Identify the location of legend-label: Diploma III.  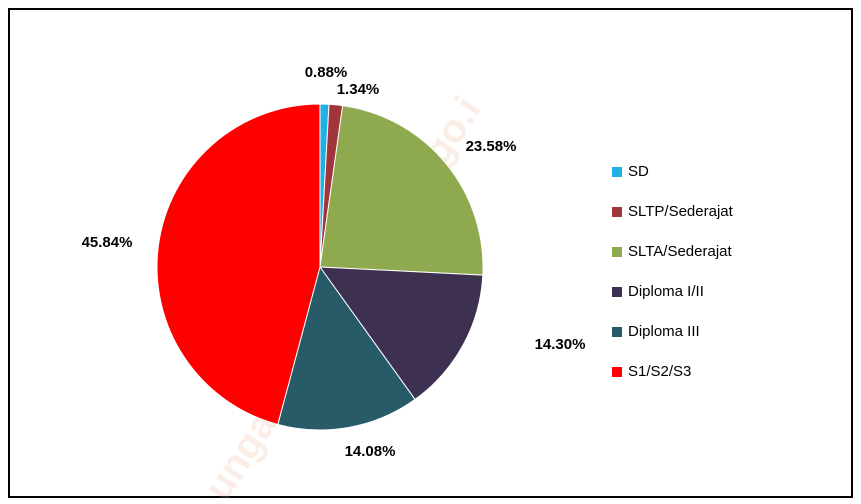
(664, 331).